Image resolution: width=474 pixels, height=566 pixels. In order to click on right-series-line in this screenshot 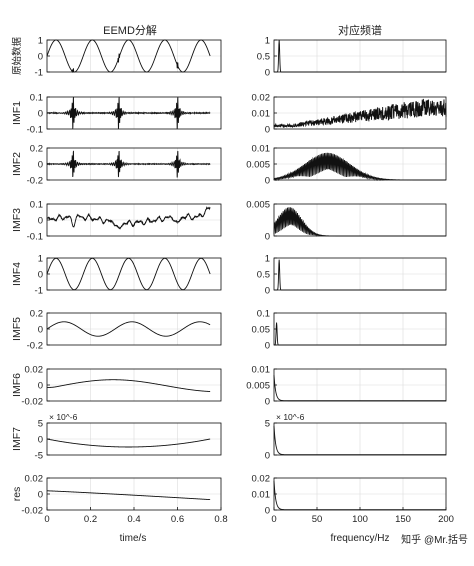, I will do `click(360, 113)`.